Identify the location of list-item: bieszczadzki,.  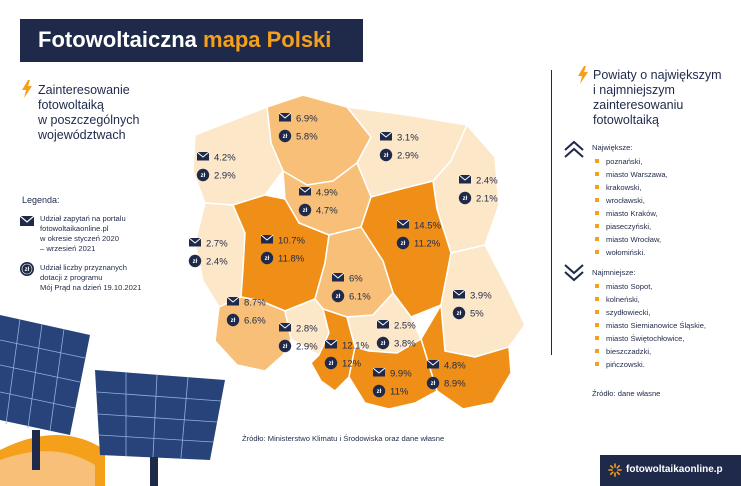
(649, 351).